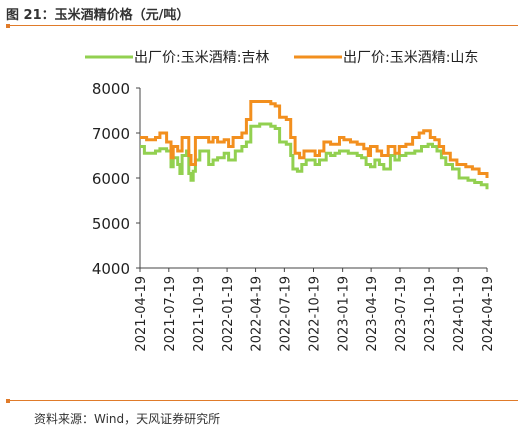 This screenshot has width=524, height=434. I want to click on x-tick-label: 2021-04-19, so click(141, 314).